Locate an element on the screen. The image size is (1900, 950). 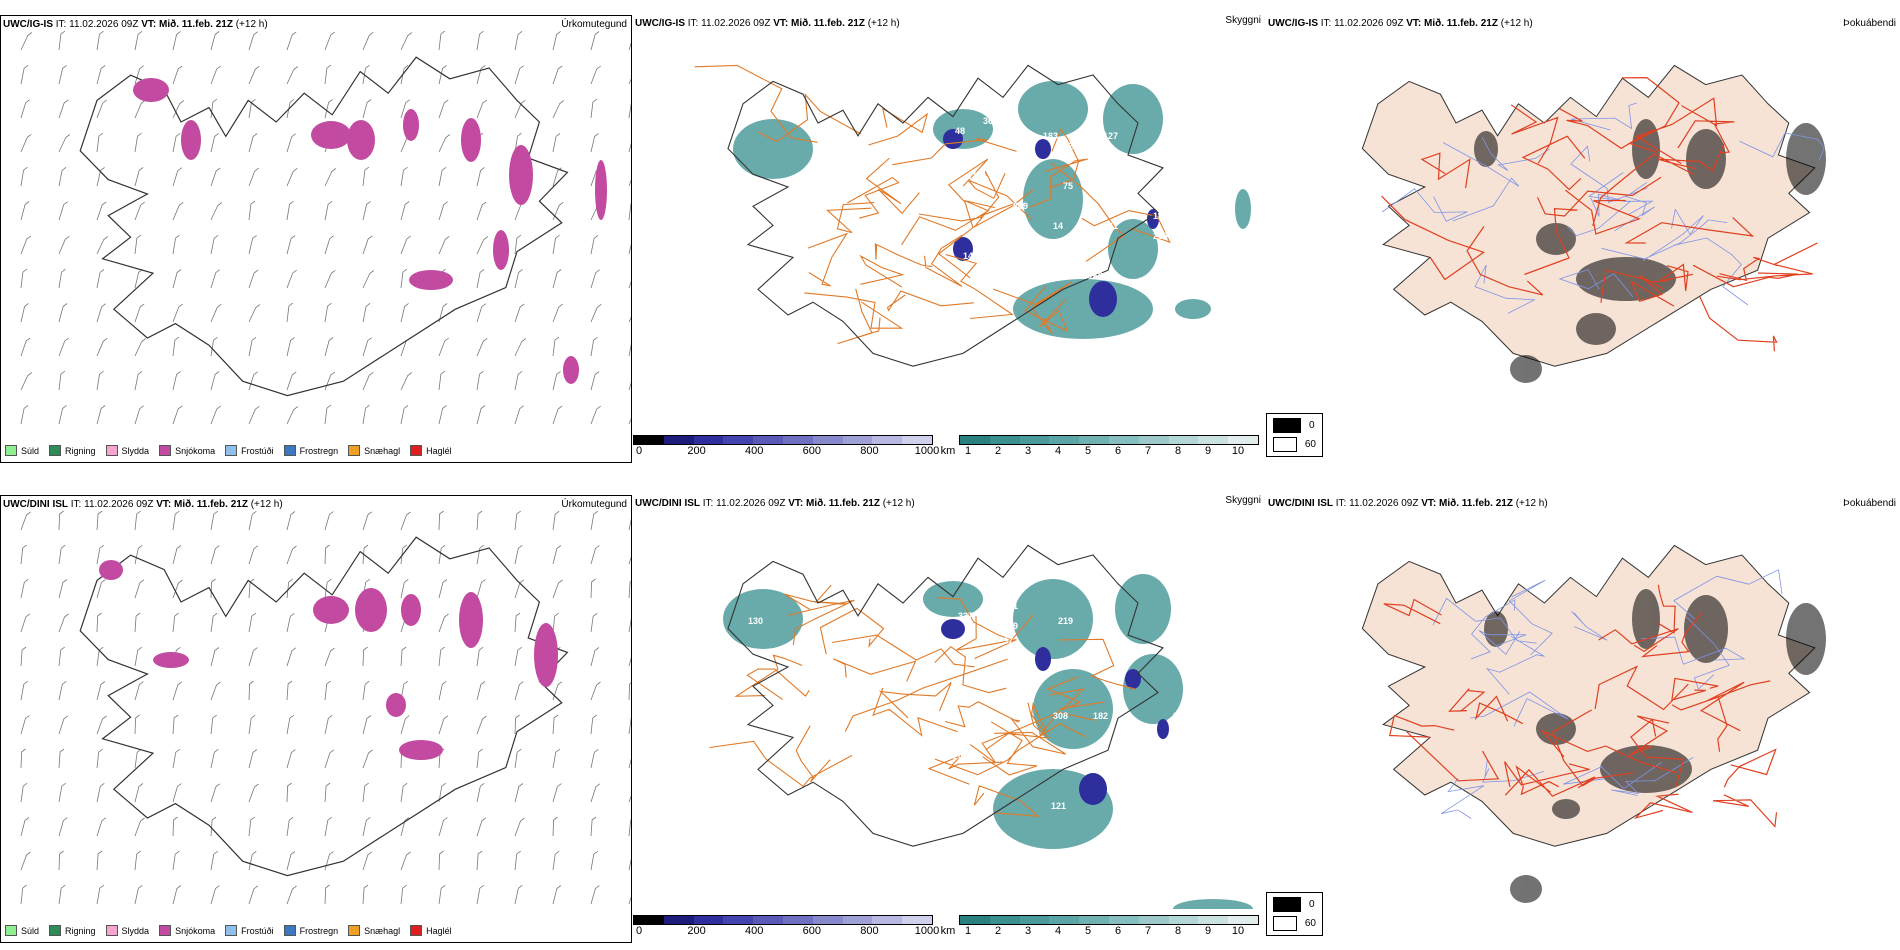
ceiling-value-label: 127 is located at coordinates (1110, 136).